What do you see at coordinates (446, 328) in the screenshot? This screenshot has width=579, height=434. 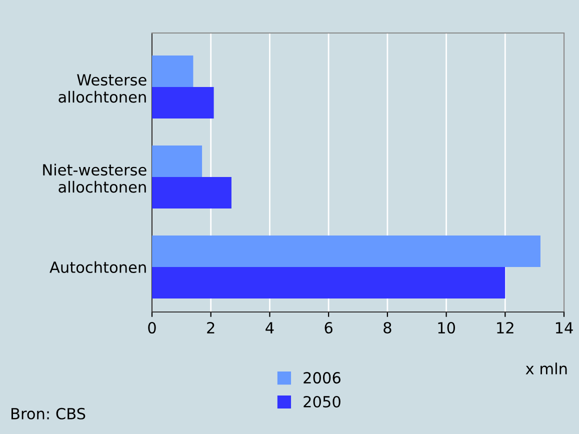 I see `x-tick-label: 10` at bounding box center [446, 328].